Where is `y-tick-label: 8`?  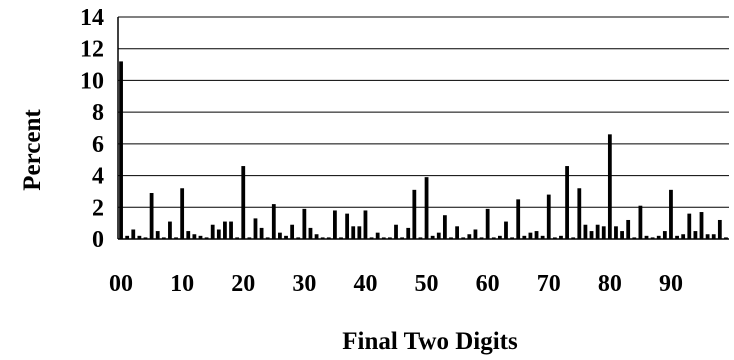
y-tick-label: 8 is located at coordinates (98, 113).